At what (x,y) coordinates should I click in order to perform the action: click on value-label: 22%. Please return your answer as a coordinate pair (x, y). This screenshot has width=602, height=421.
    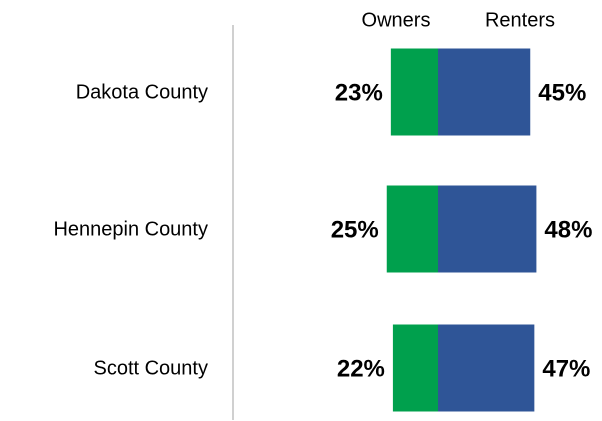
    Looking at the image, I should click on (361, 368).